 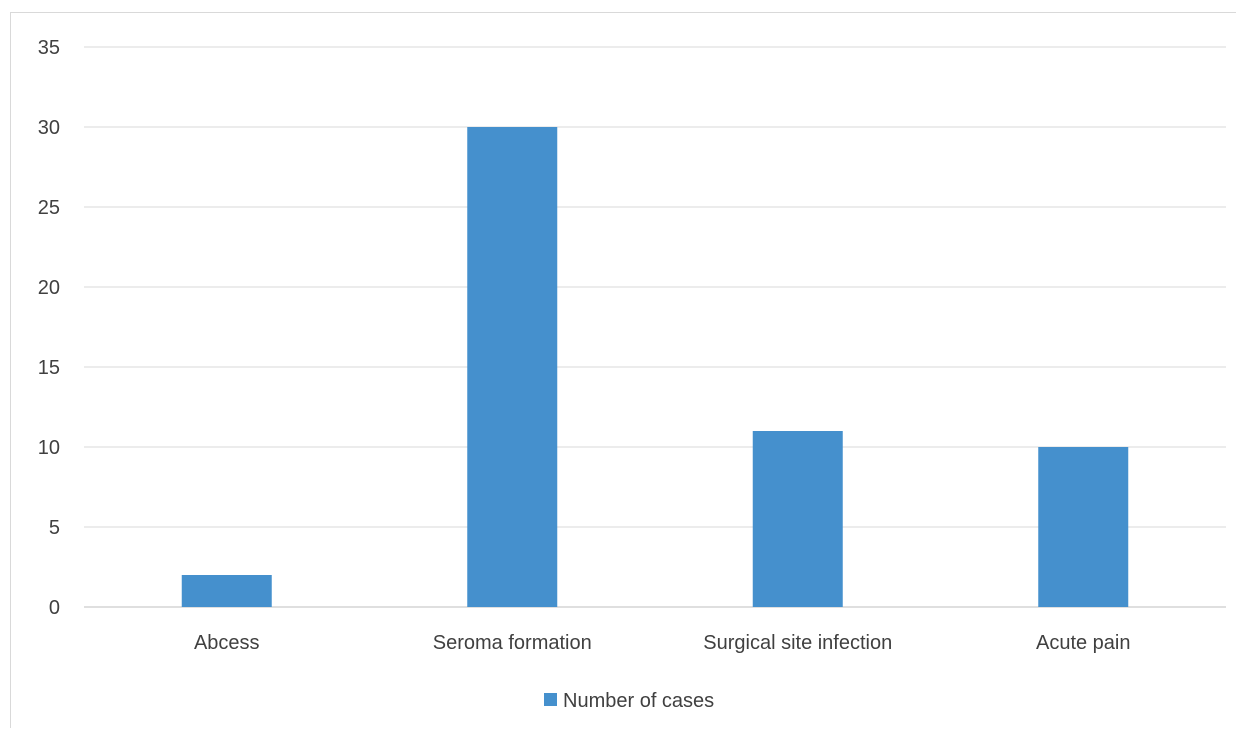 What do you see at coordinates (49, 48) in the screenshot?
I see `y-tick-label: 35` at bounding box center [49, 48].